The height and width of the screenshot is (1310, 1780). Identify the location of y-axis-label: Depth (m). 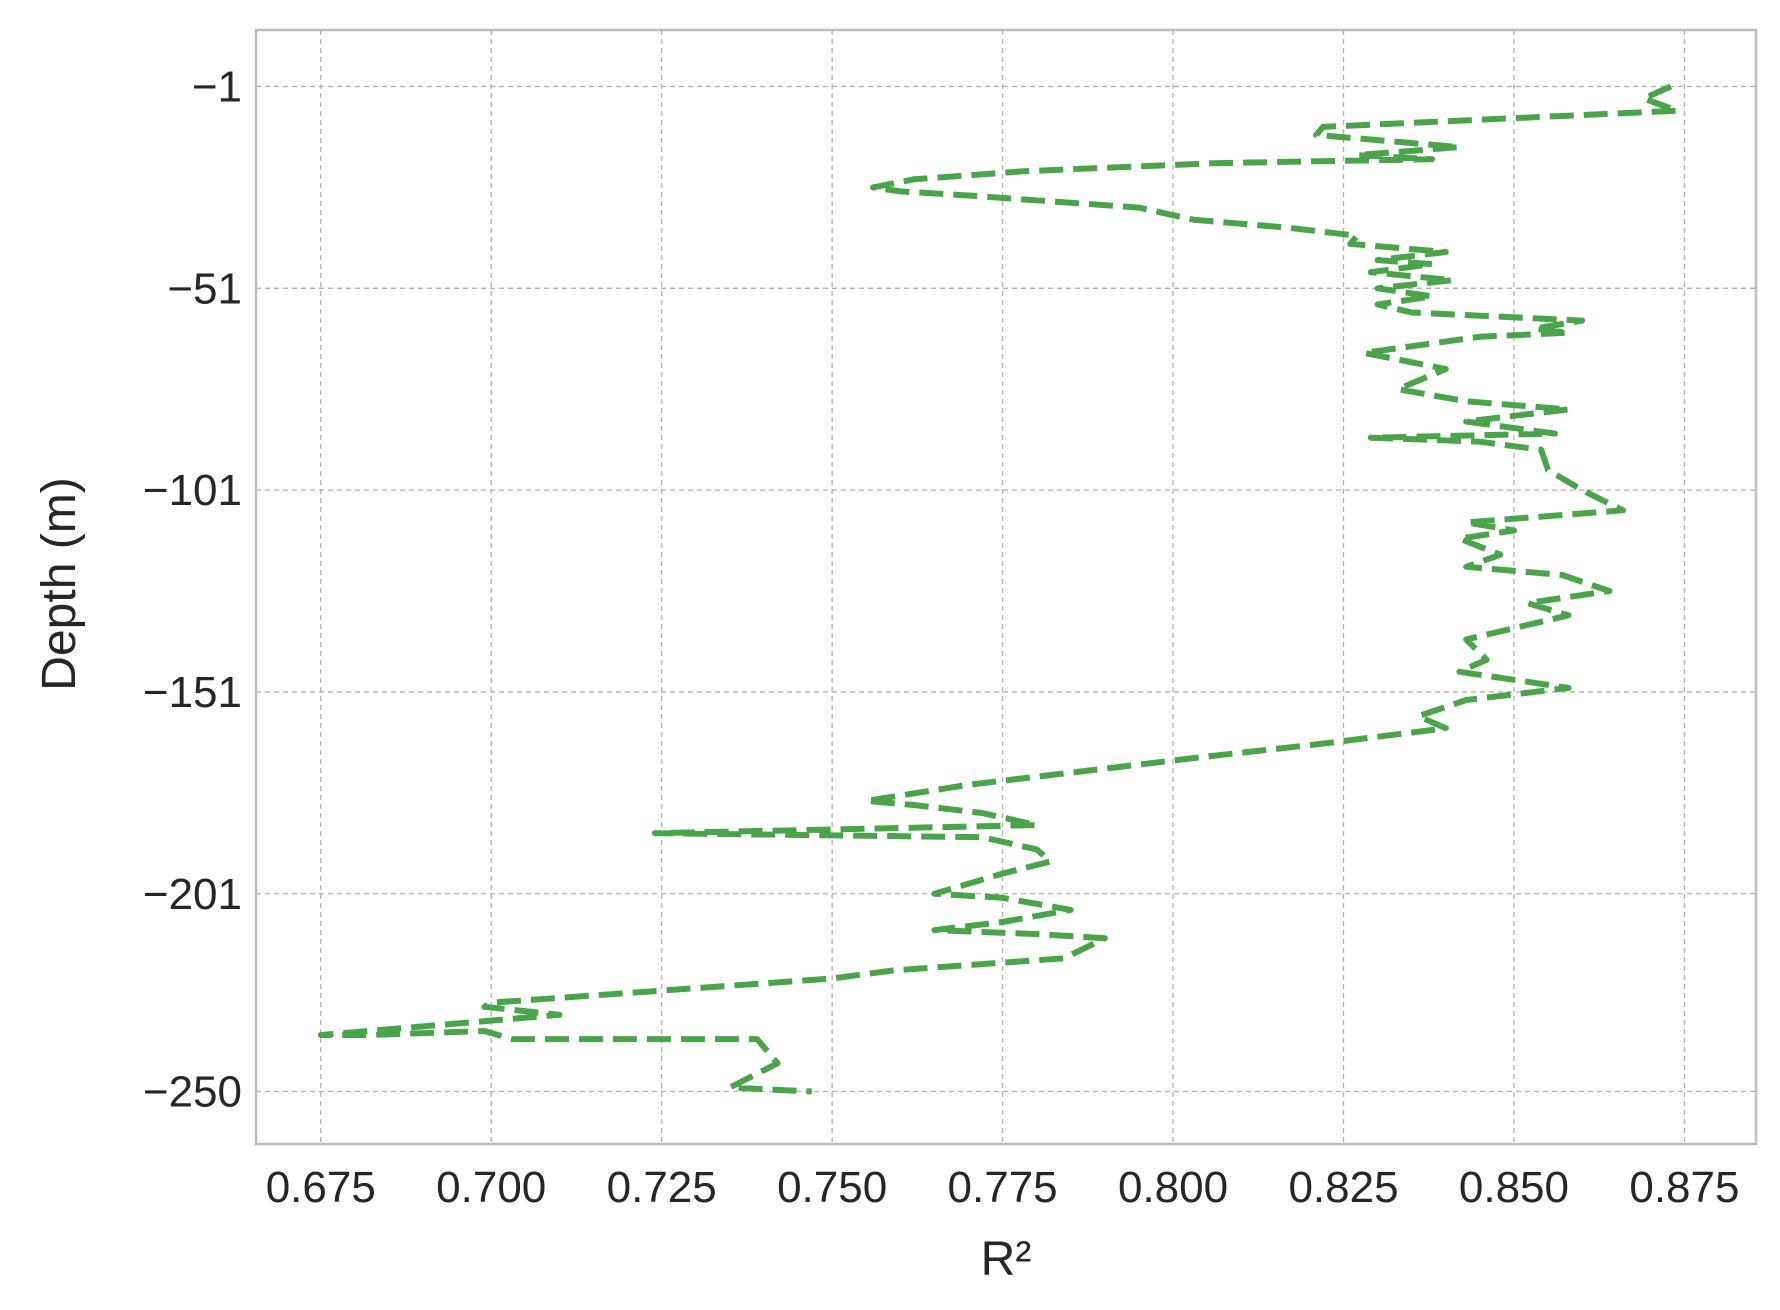
(59, 583).